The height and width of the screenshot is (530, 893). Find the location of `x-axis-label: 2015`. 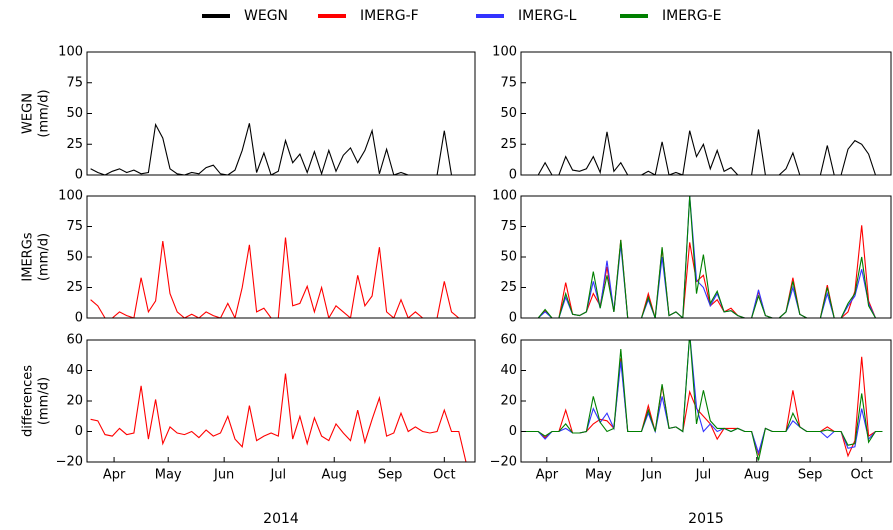

x-axis-label: 2015 is located at coordinates (706, 519).